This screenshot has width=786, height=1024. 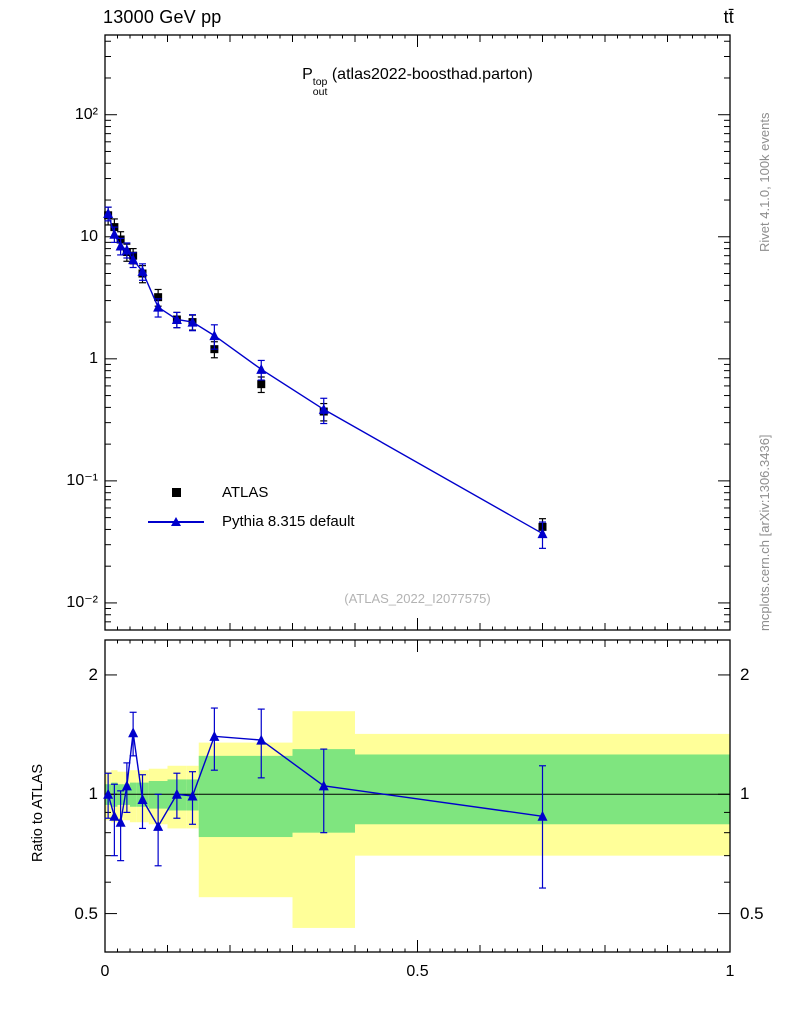 I want to click on observable-superscript: top, so click(x=320, y=82).